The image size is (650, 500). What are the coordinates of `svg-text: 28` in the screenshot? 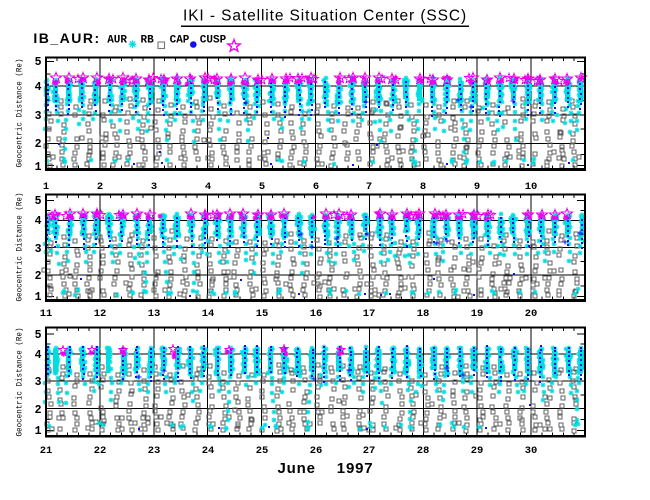 It's located at (423, 451).